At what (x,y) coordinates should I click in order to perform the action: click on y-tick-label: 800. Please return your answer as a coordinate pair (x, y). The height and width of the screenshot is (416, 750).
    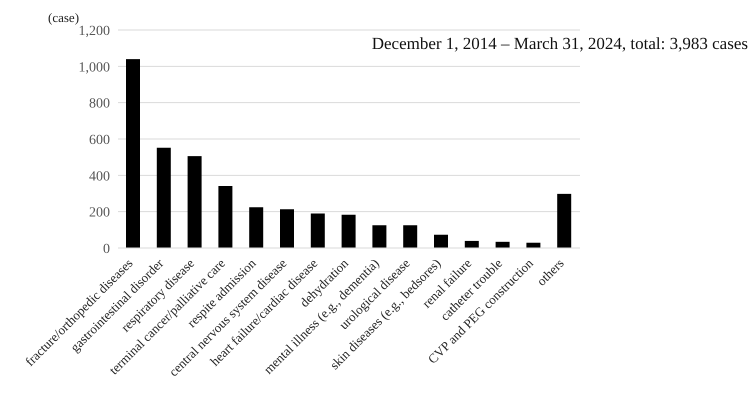
    Looking at the image, I should click on (99, 104).